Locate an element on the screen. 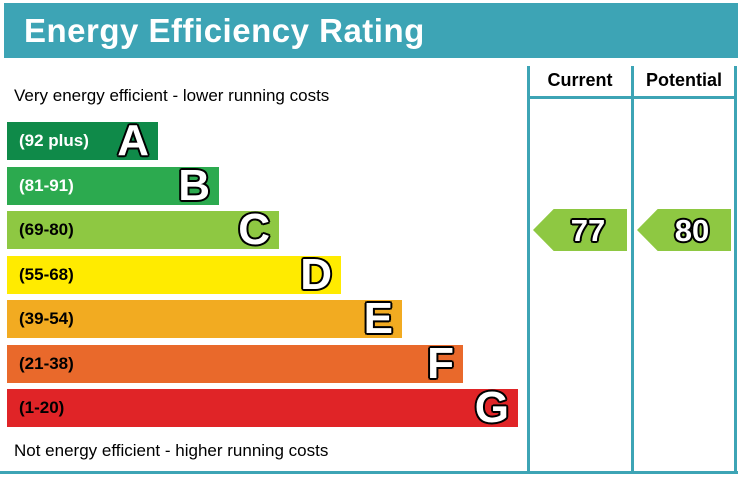 This screenshot has height=483, width=738. band-letter: G is located at coordinates (491, 407).